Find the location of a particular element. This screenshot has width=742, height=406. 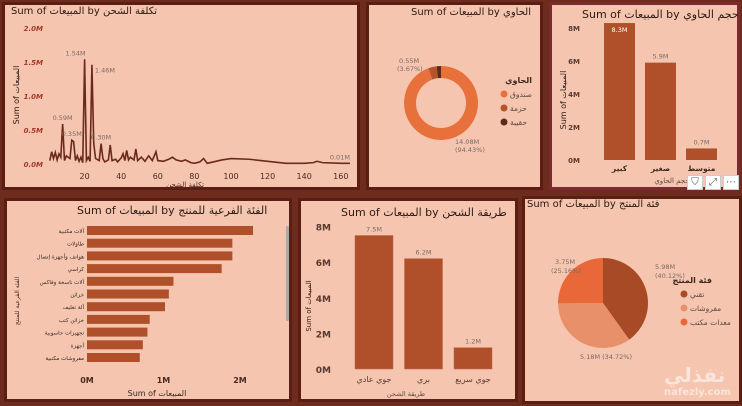

x-tick-label: بري is located at coordinates (423, 379).